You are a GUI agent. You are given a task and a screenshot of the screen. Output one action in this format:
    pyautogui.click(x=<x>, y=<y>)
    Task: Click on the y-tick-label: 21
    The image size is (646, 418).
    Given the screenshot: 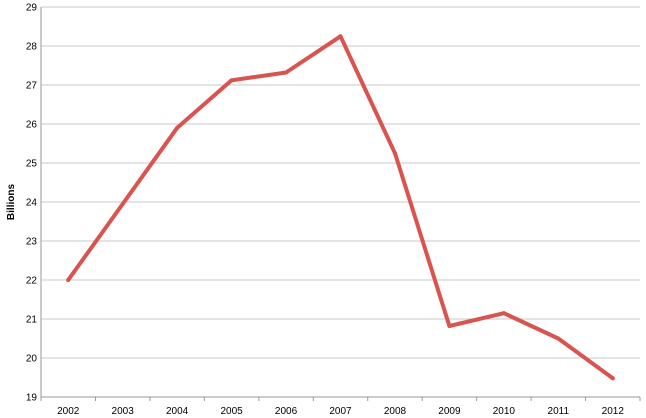 What is the action you would take?
    pyautogui.click(x=32, y=320)
    